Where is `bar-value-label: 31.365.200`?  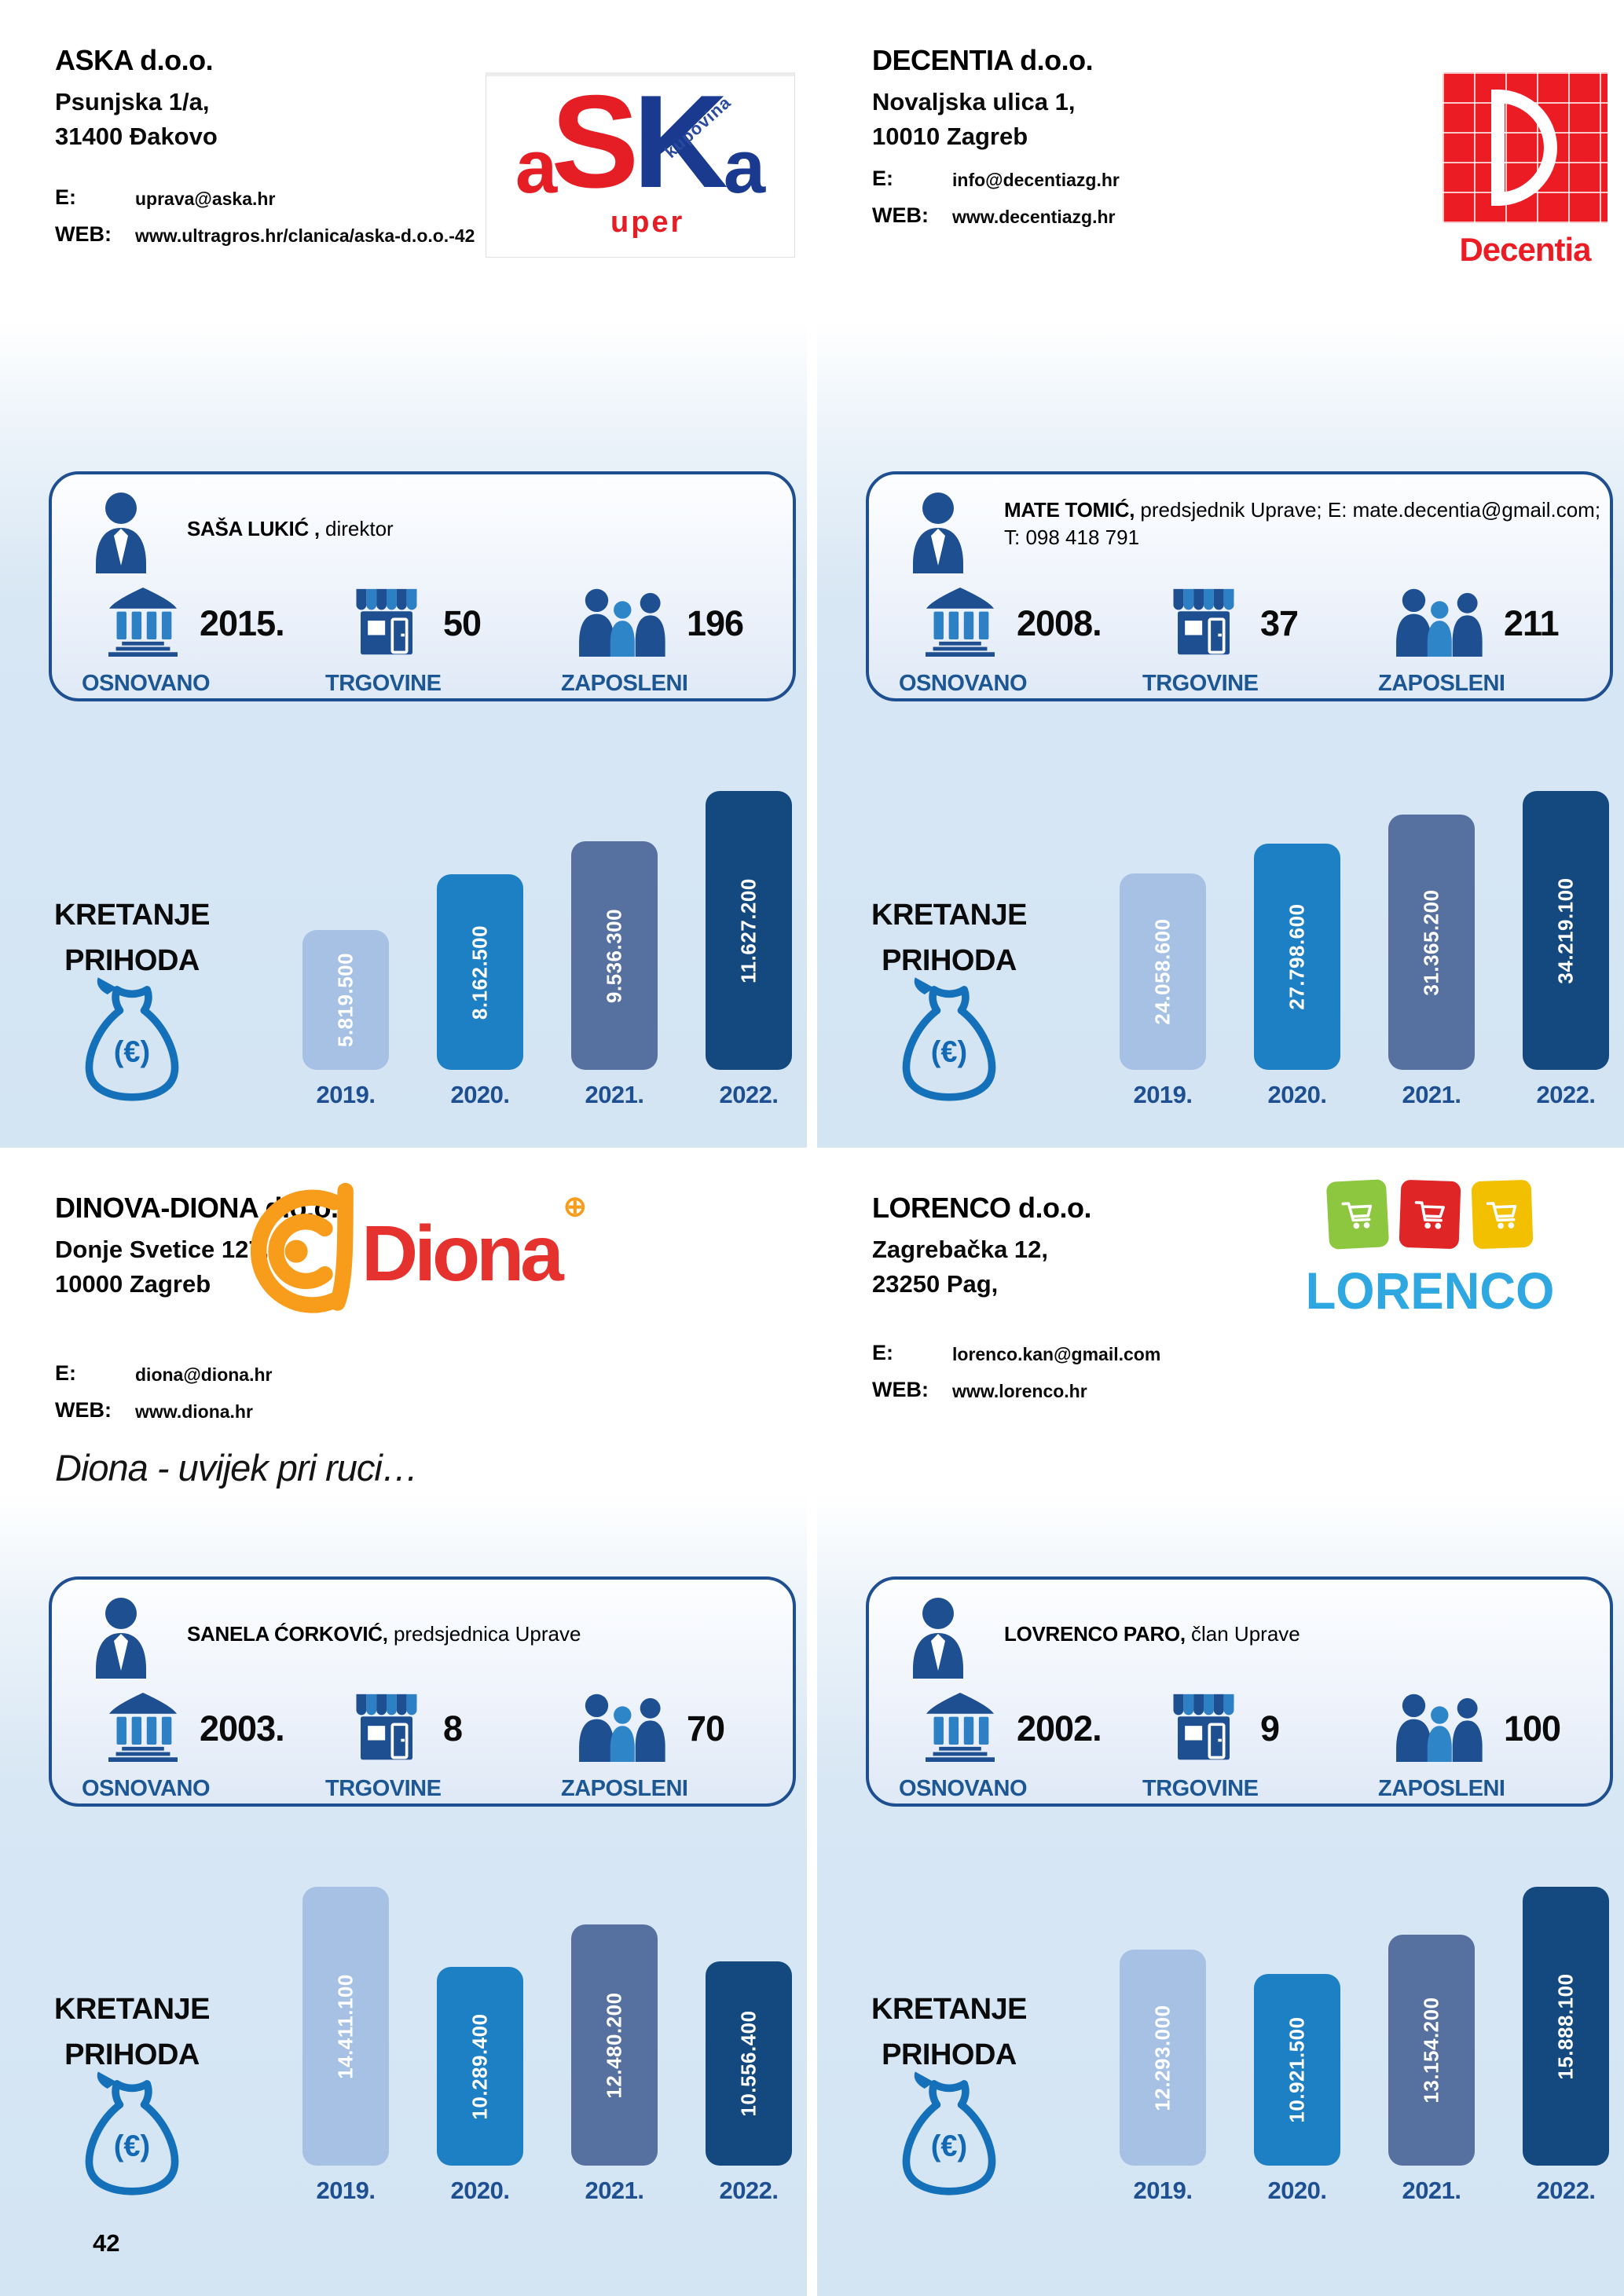
bar-value-label: 31.365.200 is located at coordinates (1431, 942).